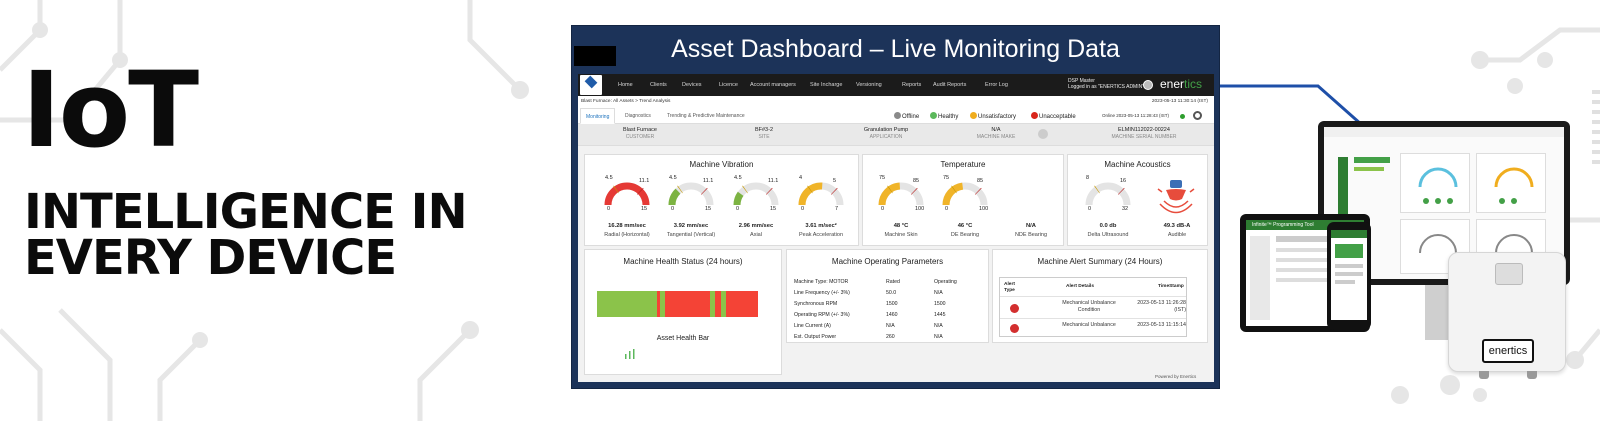 This screenshot has height=421, width=1600. Describe the element at coordinates (812, 326) in the screenshot. I see `param-name: Line Current (A)` at that location.